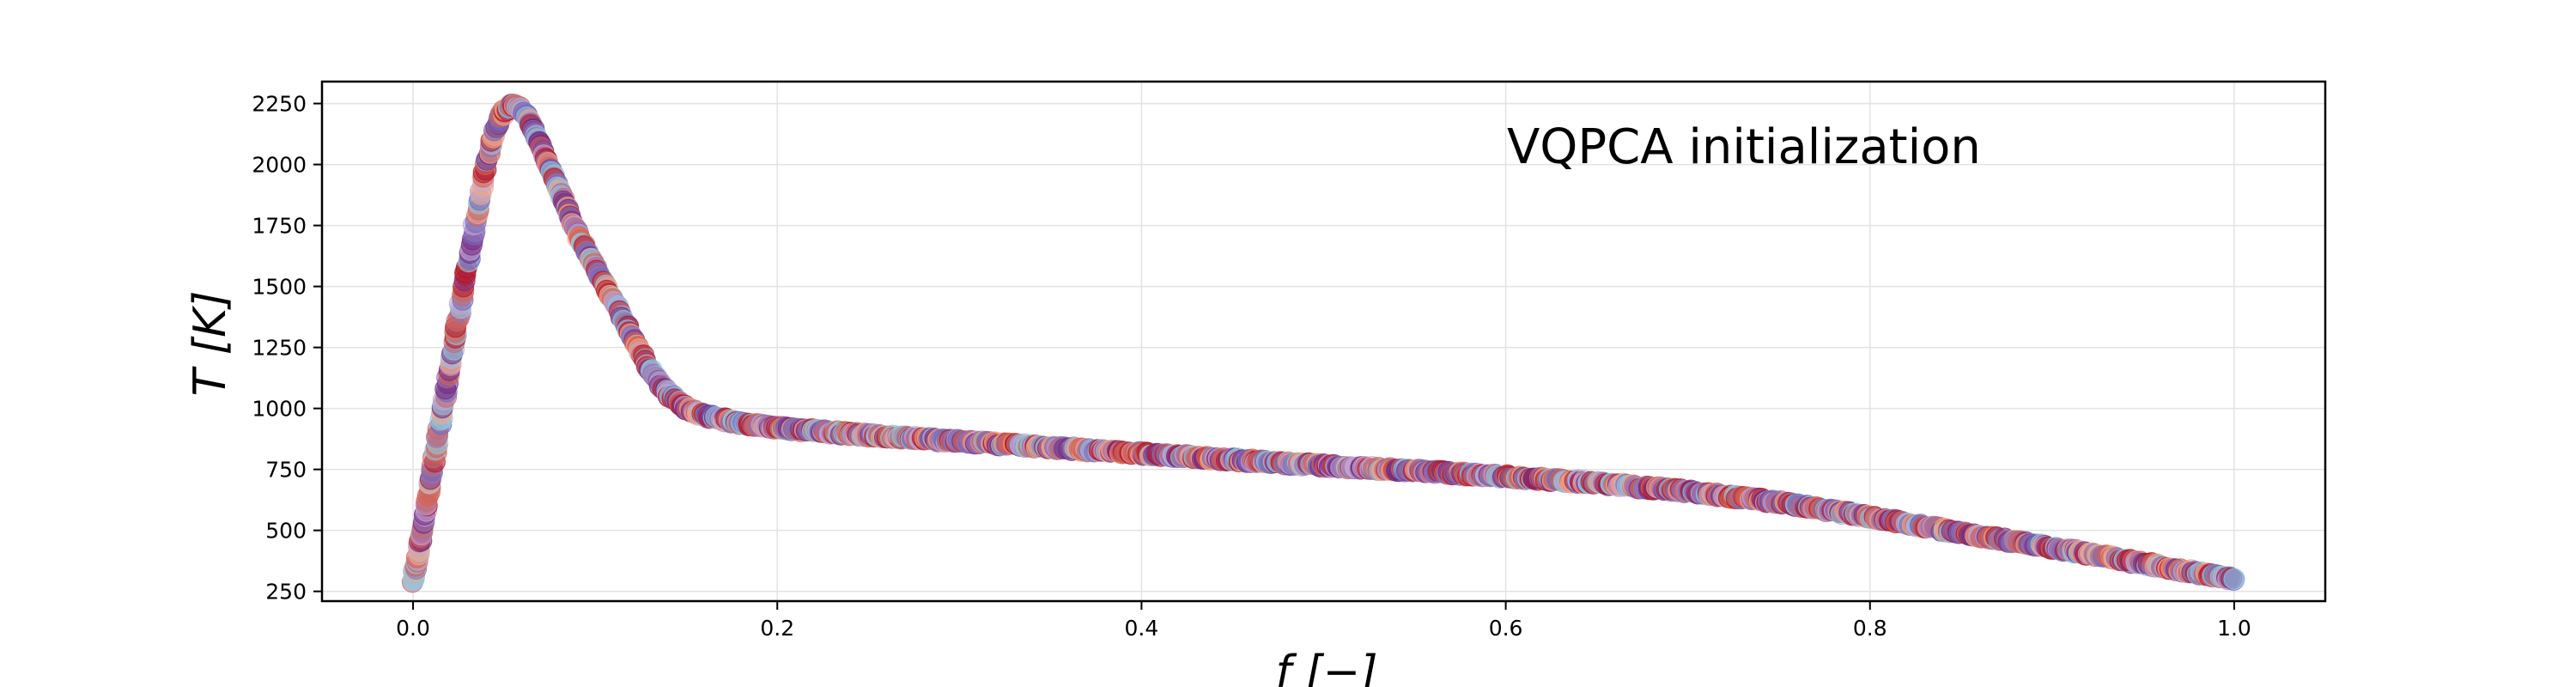 Image resolution: width=2576 pixels, height=687 pixels. Describe the element at coordinates (777, 628) in the screenshot. I see `x-tick-label: 0.2` at that location.